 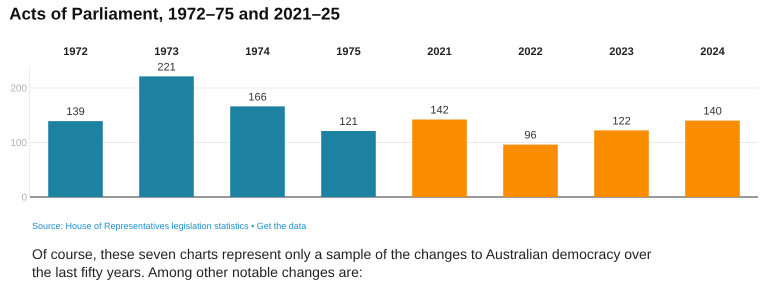 I want to click on data-label: 221, so click(x=166, y=67).